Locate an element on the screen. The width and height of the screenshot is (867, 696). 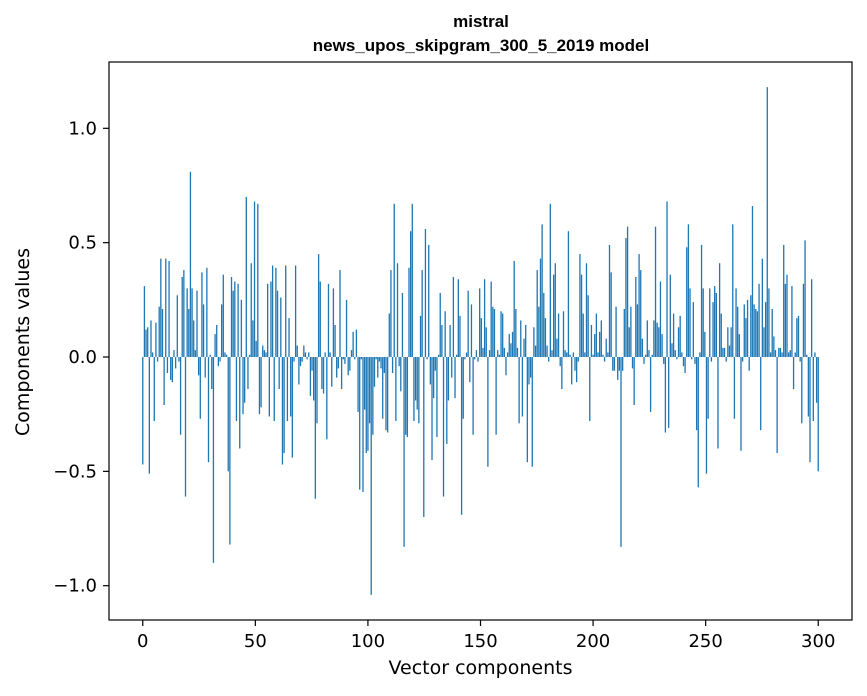
chart-title-line-1: mistral is located at coordinates (481, 21).